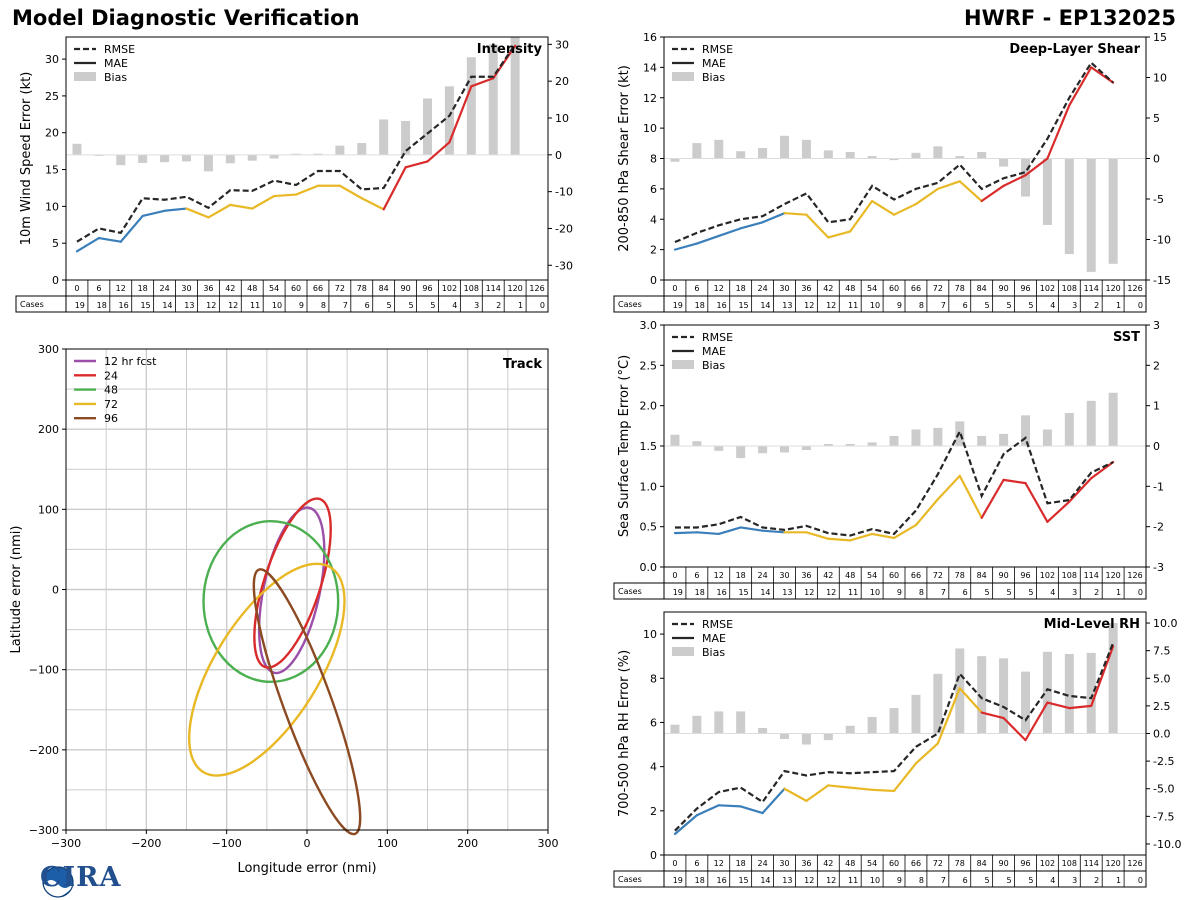  What do you see at coordinates (649, 527) in the screenshot?
I see `sst-ytick-label: 0.5` at bounding box center [649, 527].